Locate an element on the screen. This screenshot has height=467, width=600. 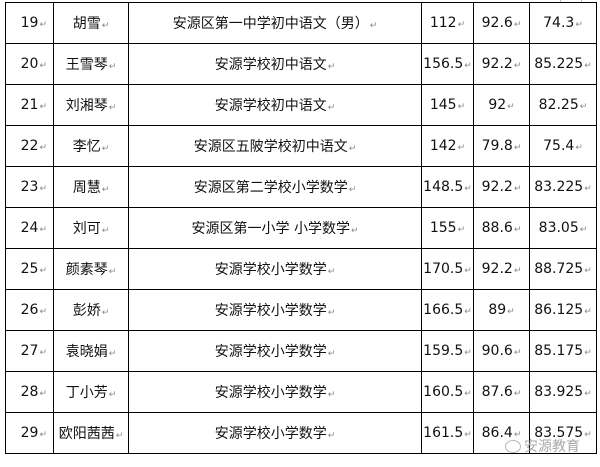
written-score-cell: 155 is located at coordinates (447, 228).